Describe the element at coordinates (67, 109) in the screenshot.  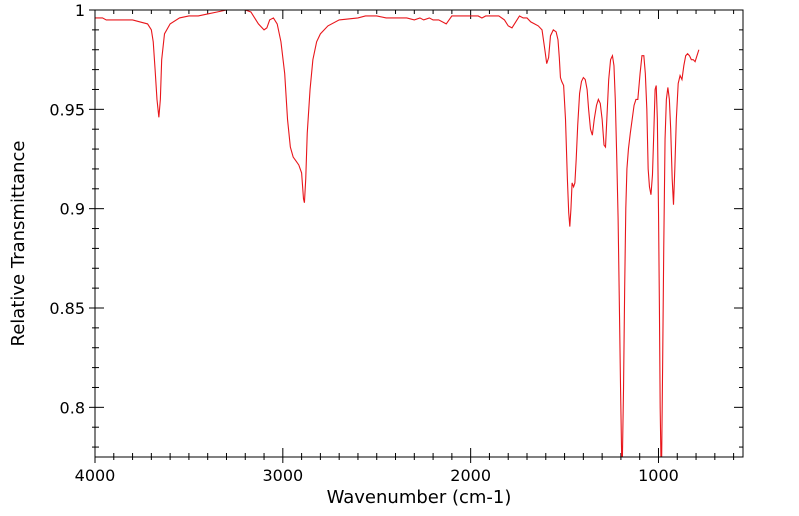
I see `y-tick-label: 0.95` at that location.